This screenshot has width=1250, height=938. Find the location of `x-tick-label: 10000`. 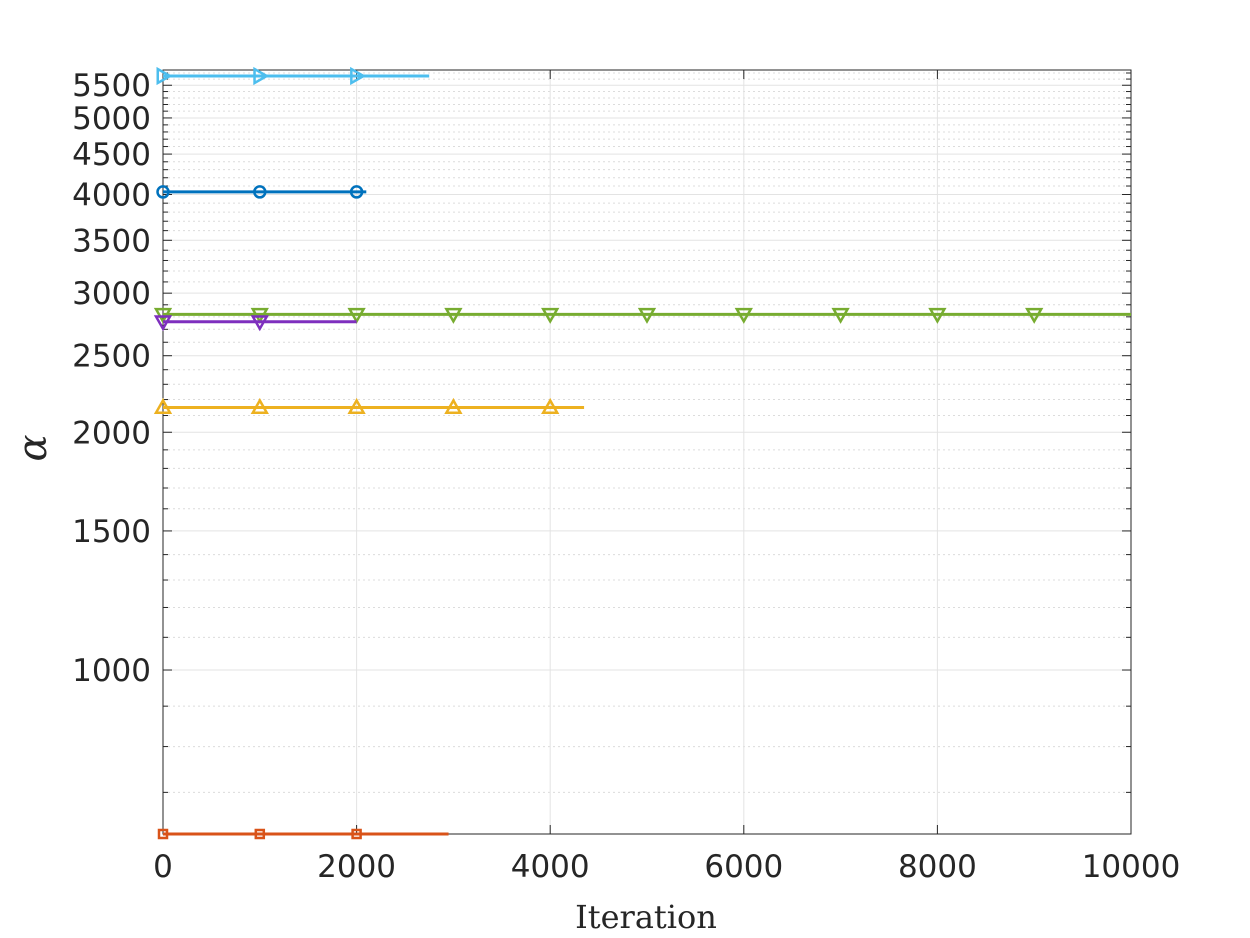

x-tick-label: 10000 is located at coordinates (1131, 867).